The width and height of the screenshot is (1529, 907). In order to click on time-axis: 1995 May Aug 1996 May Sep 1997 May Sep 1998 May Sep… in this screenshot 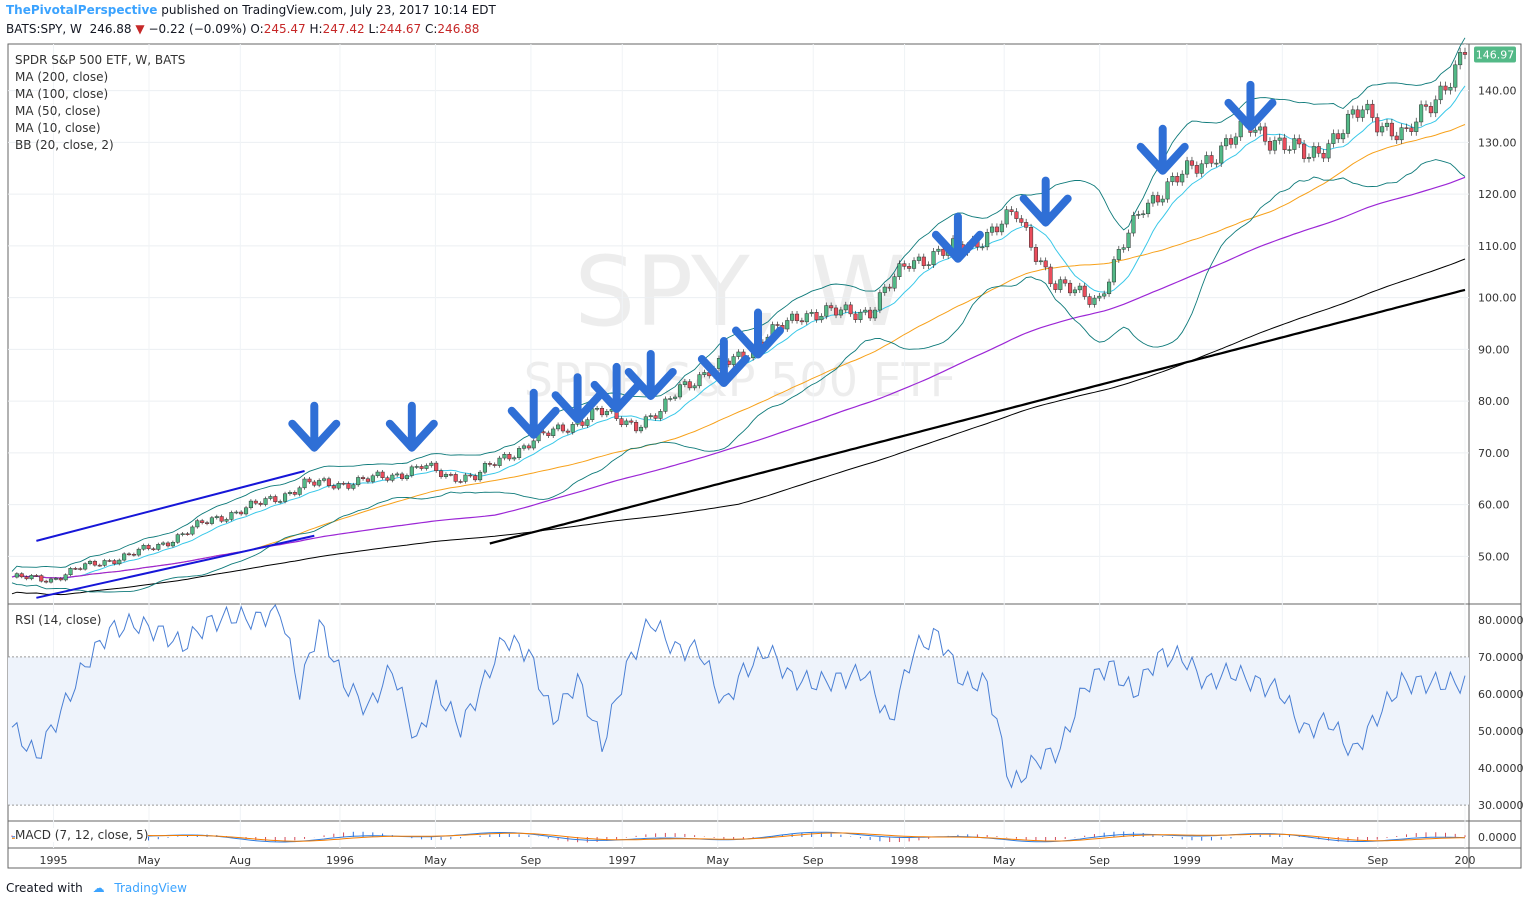, I will do `click(758, 860)`.